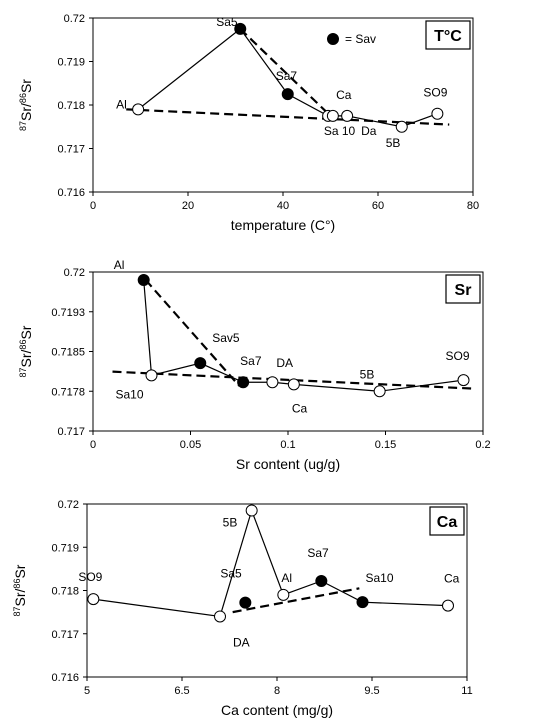  What do you see at coordinates (287, 445) in the screenshot?
I see `chart-2-x-tick-label: 0.1` at bounding box center [287, 445].